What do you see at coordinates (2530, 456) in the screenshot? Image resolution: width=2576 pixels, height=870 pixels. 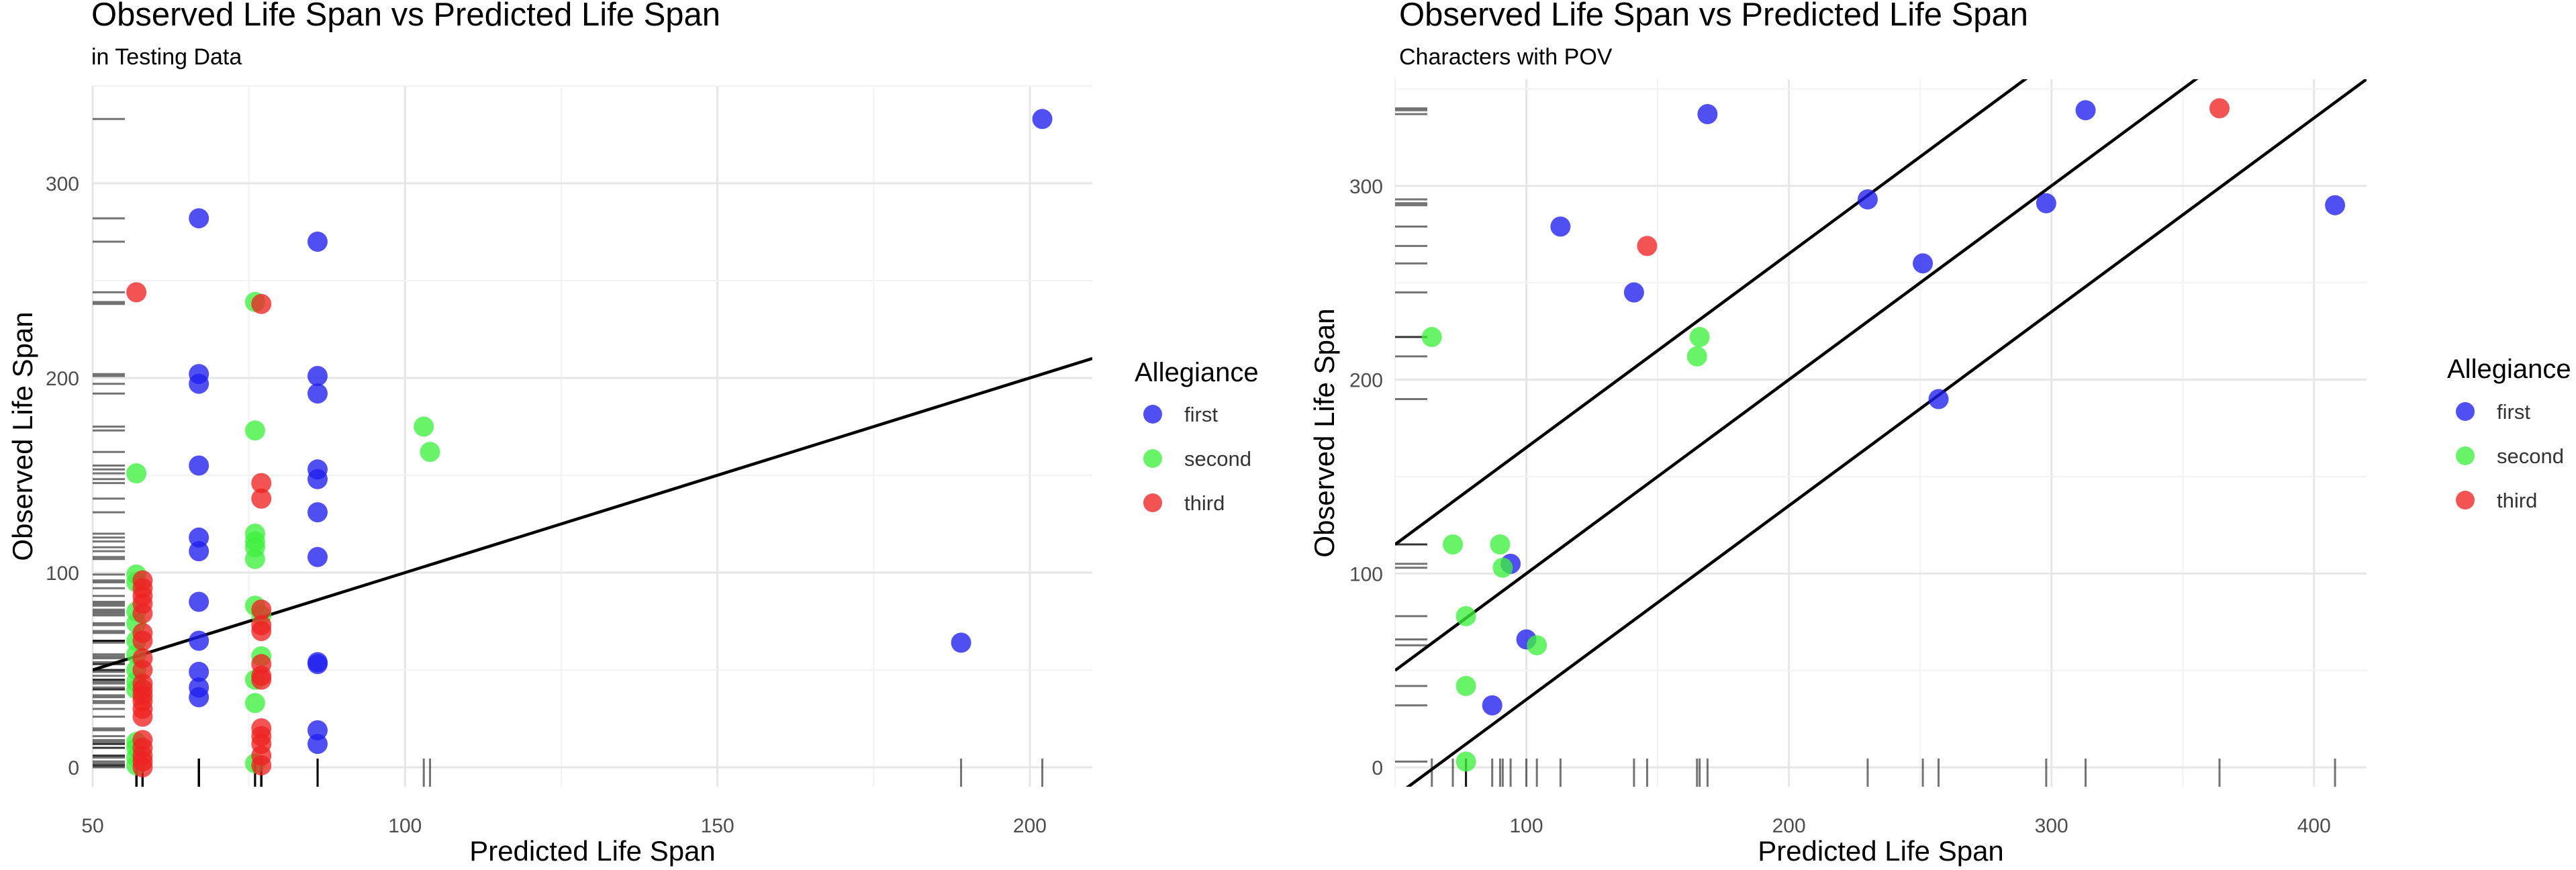 I see `legend-label-second: second` at bounding box center [2530, 456].